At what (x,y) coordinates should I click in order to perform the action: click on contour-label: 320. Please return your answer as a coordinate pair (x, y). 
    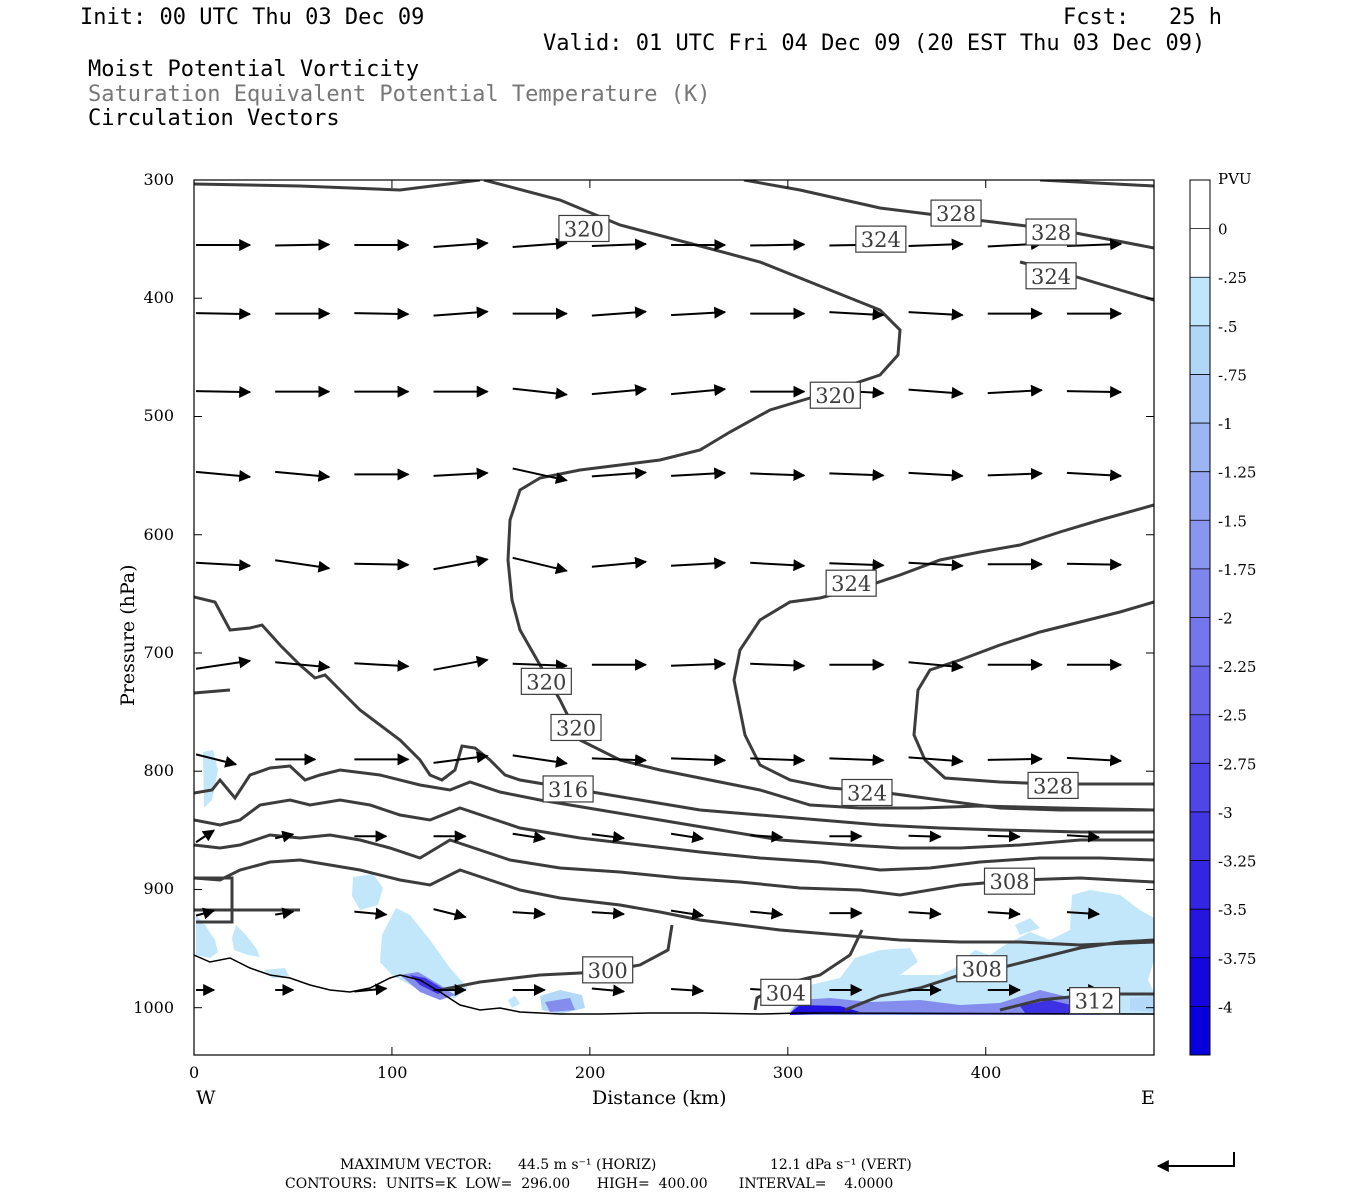
    Looking at the image, I should click on (546, 681).